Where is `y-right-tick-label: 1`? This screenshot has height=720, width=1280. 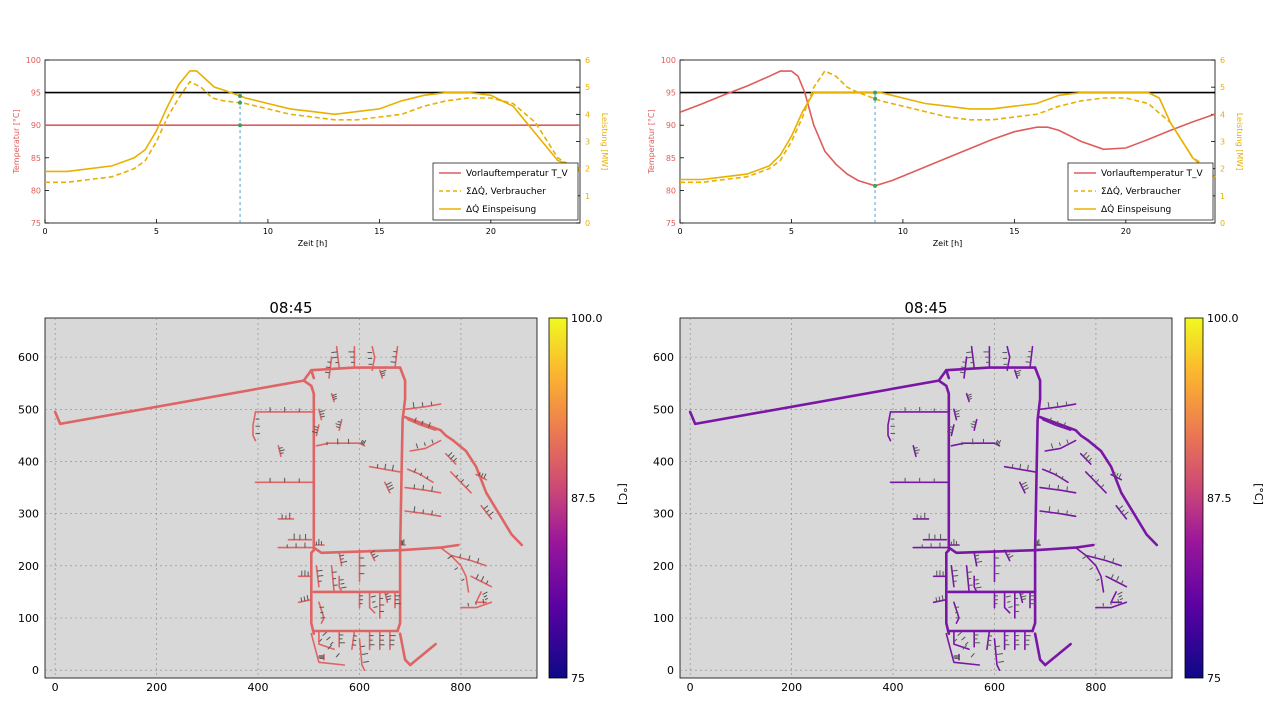 y-right-tick-label: 1 is located at coordinates (1222, 196).